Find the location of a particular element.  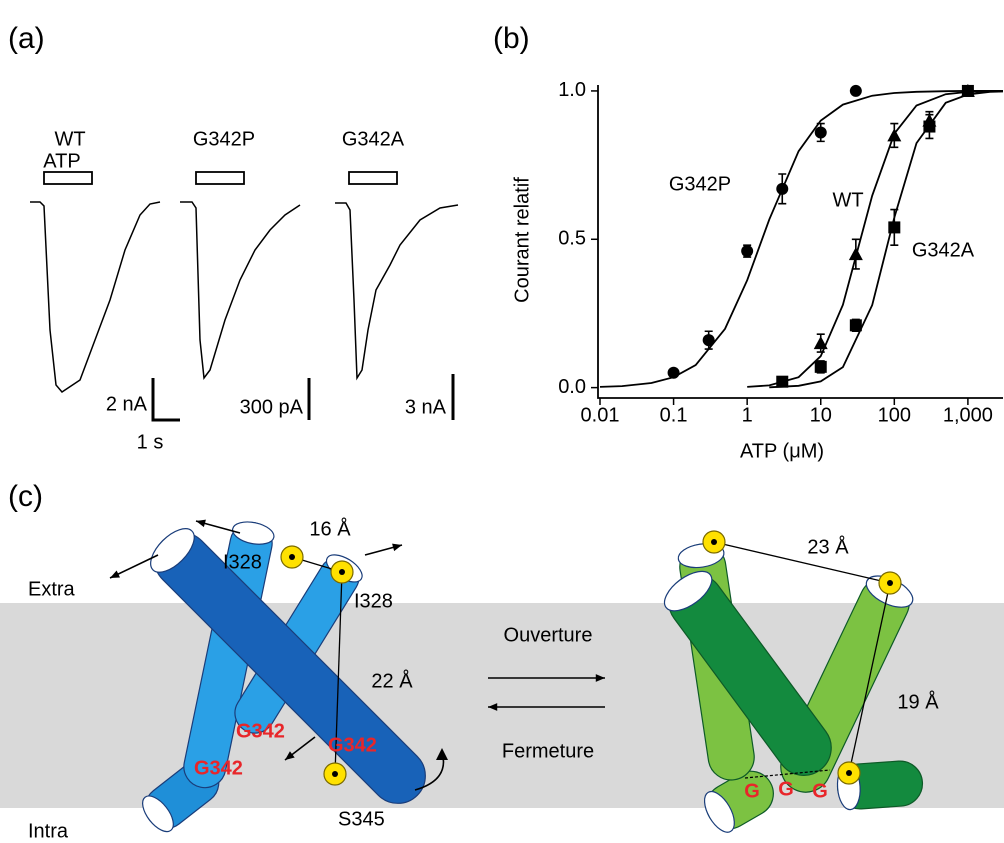

scale-label: 300 pA is located at coordinates (272, 407).